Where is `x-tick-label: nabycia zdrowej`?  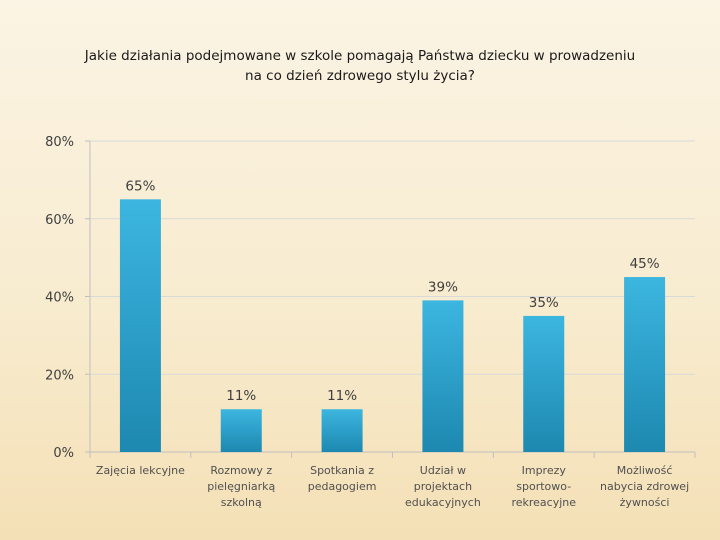
x-tick-label: nabycia zdrowej is located at coordinates (644, 486).